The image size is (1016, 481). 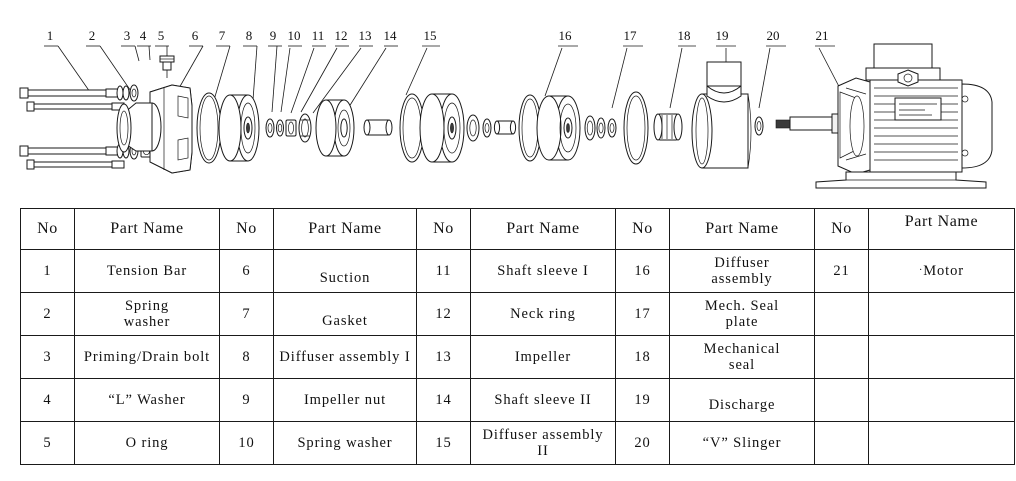 What do you see at coordinates (154, 129) in the screenshot?
I see `suction-housing` at bounding box center [154, 129].